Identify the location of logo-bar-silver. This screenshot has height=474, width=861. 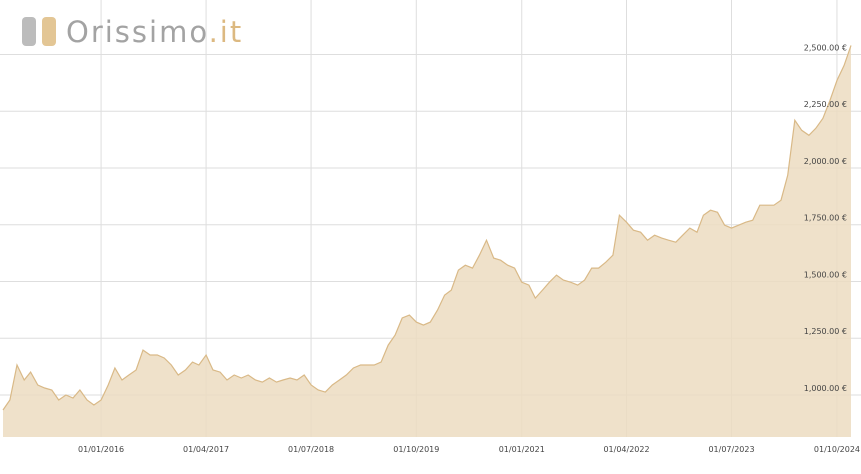
(29, 31).